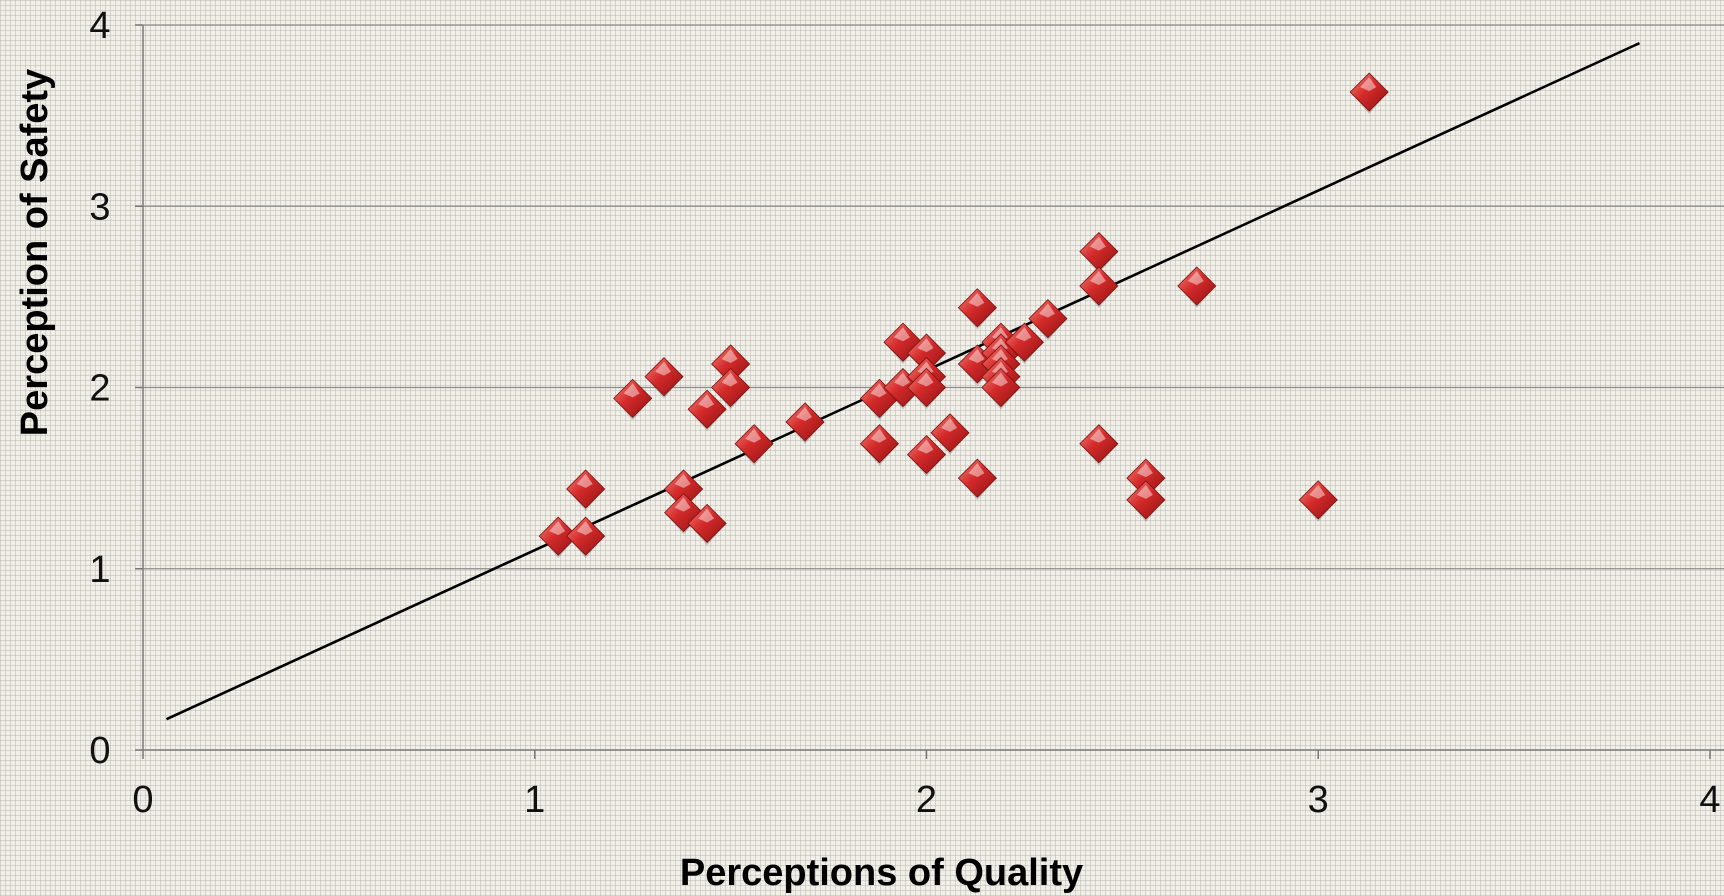  Describe the element at coordinates (881, 873) in the screenshot. I see `x-axis-title: Perceptions of Quality` at that location.